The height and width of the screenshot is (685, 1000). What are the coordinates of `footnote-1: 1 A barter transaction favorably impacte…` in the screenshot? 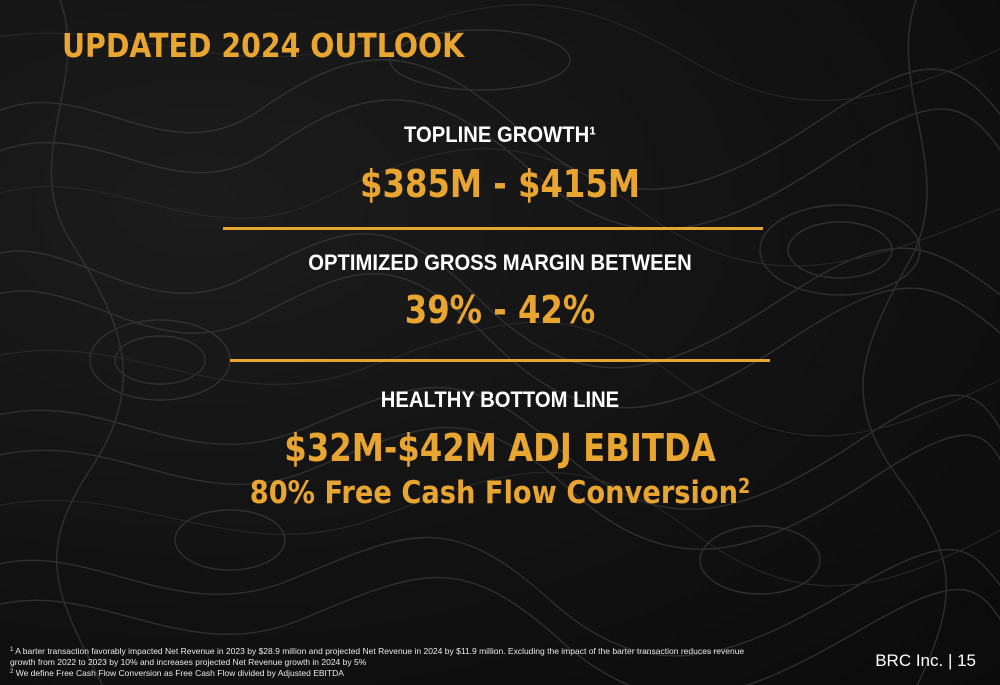 It's located at (390, 656).